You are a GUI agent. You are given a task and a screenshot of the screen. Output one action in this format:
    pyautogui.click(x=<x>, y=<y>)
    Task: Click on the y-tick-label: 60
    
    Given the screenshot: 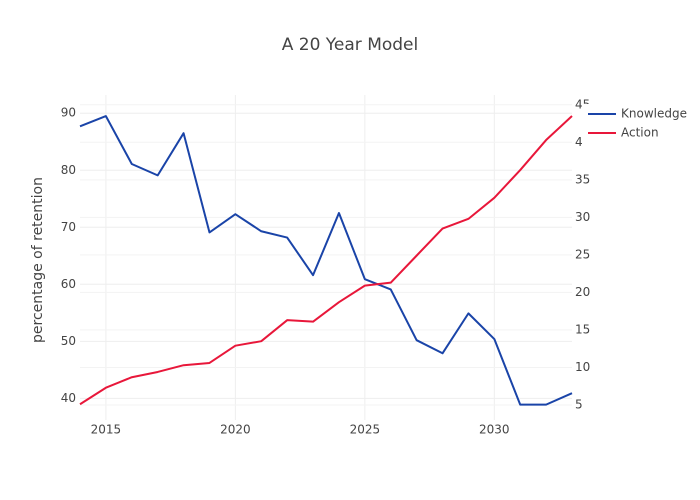 What is the action you would take?
    pyautogui.click(x=68, y=284)
    